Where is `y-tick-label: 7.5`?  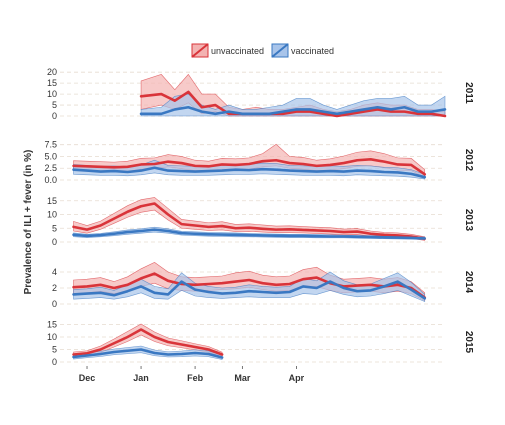 y-tick-label: 7.5 is located at coordinates (50, 145).